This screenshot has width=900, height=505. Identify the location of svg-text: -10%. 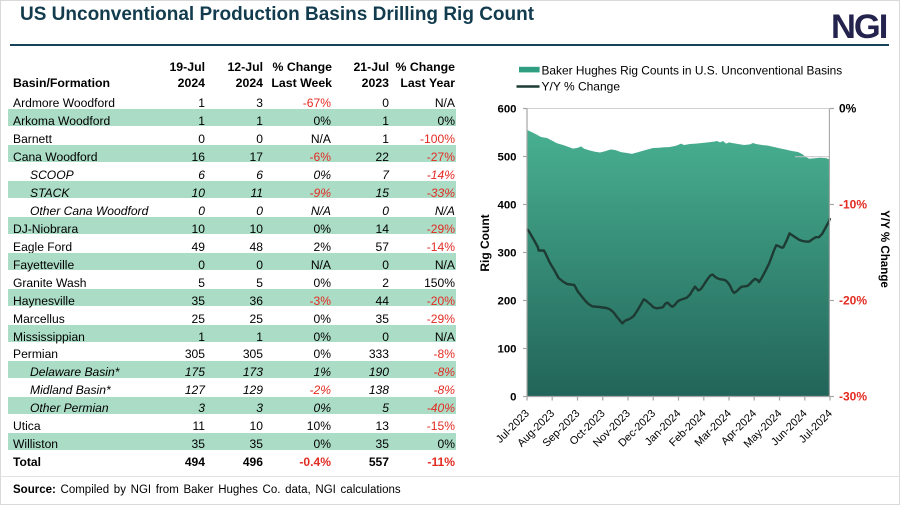
(853, 205).